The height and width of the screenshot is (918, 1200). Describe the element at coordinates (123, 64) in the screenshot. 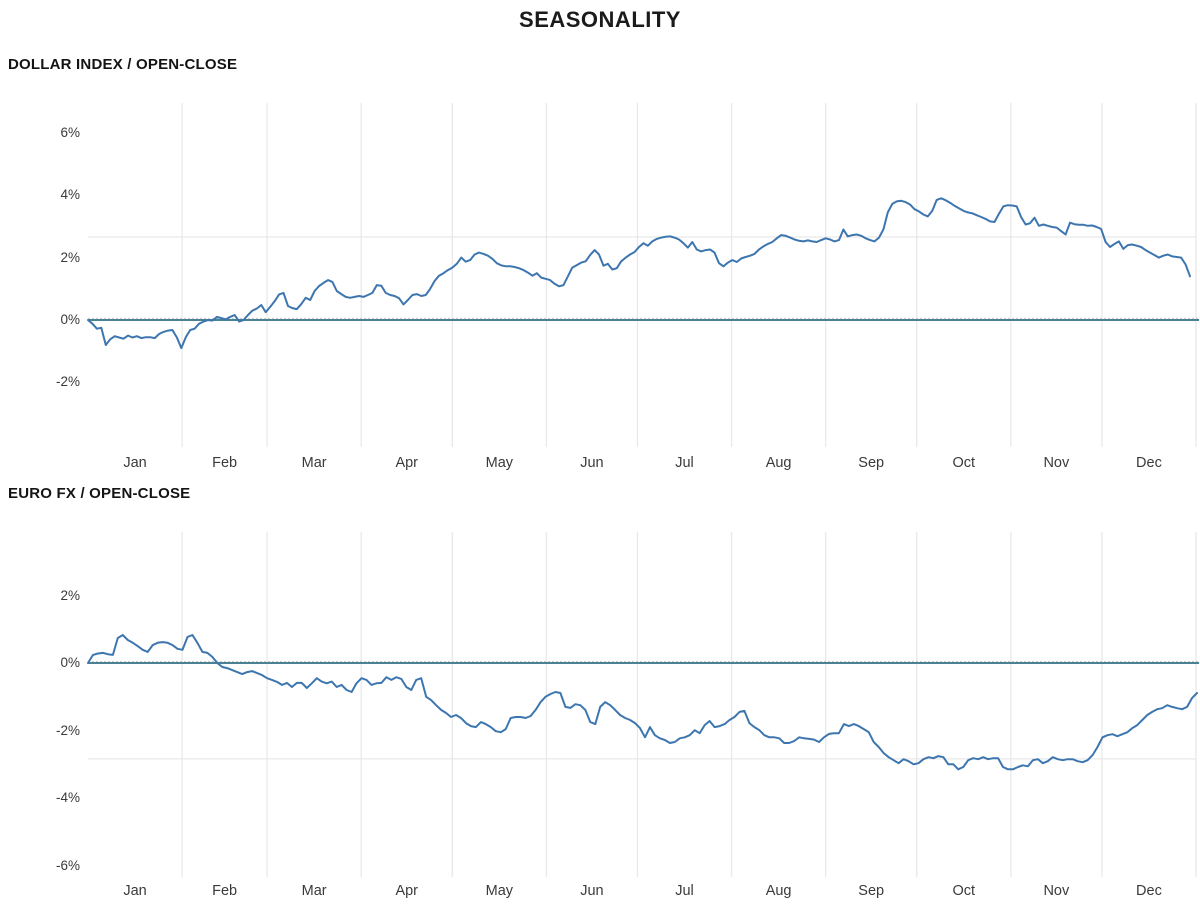

I see `chart-heading-dollar-index: DOLLAR INDEX / OPEN-CLOSE` at that location.